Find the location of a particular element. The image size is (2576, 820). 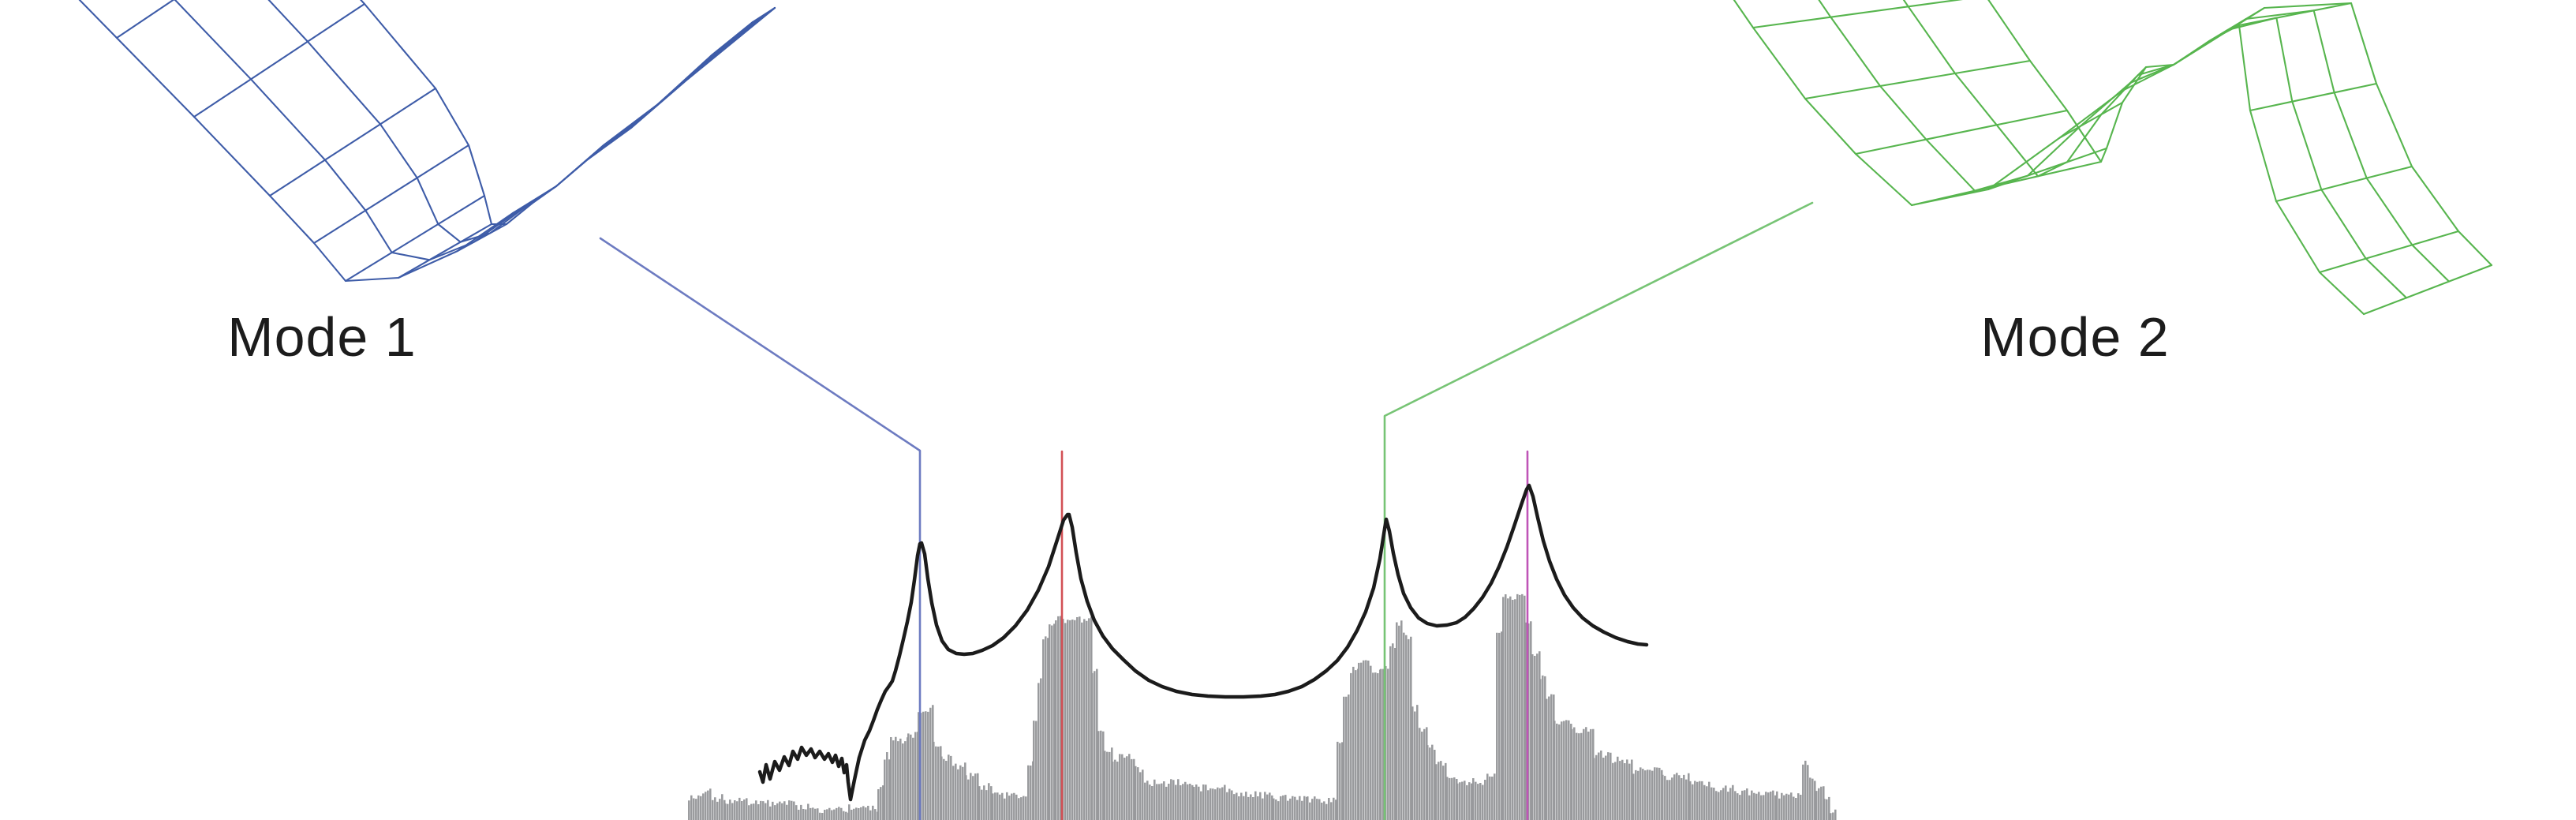

mode-1-mesh is located at coordinates (427, 141).